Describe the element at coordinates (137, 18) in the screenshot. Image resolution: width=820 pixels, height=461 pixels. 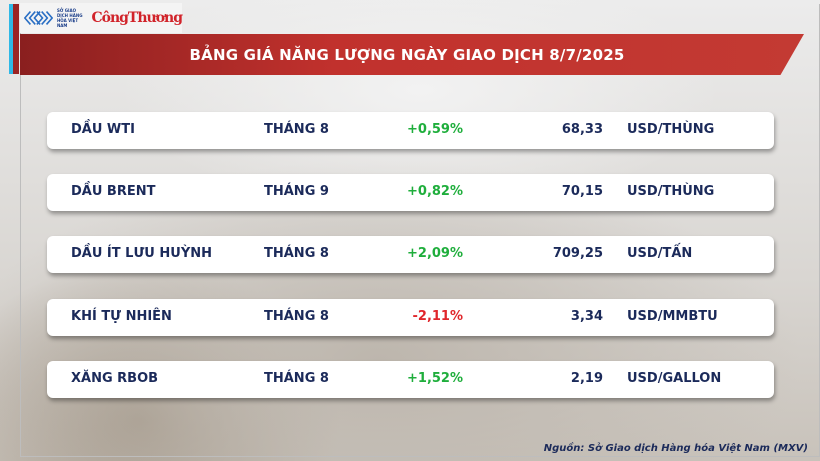
I see `congthuong-logo: CôngThương` at that location.